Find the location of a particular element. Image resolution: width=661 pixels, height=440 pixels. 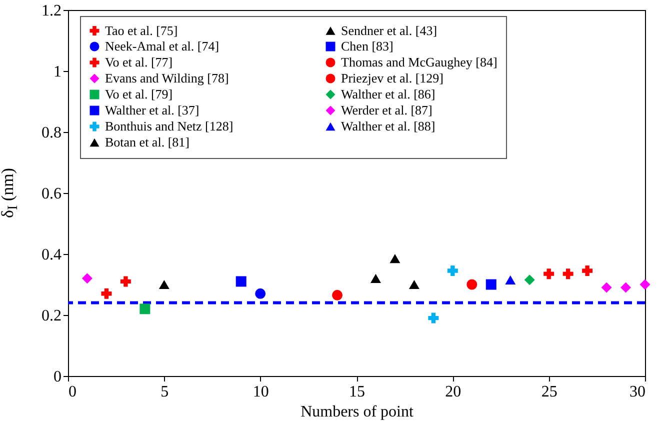

legend-label: Botan et al. [81] is located at coordinates (147, 142).